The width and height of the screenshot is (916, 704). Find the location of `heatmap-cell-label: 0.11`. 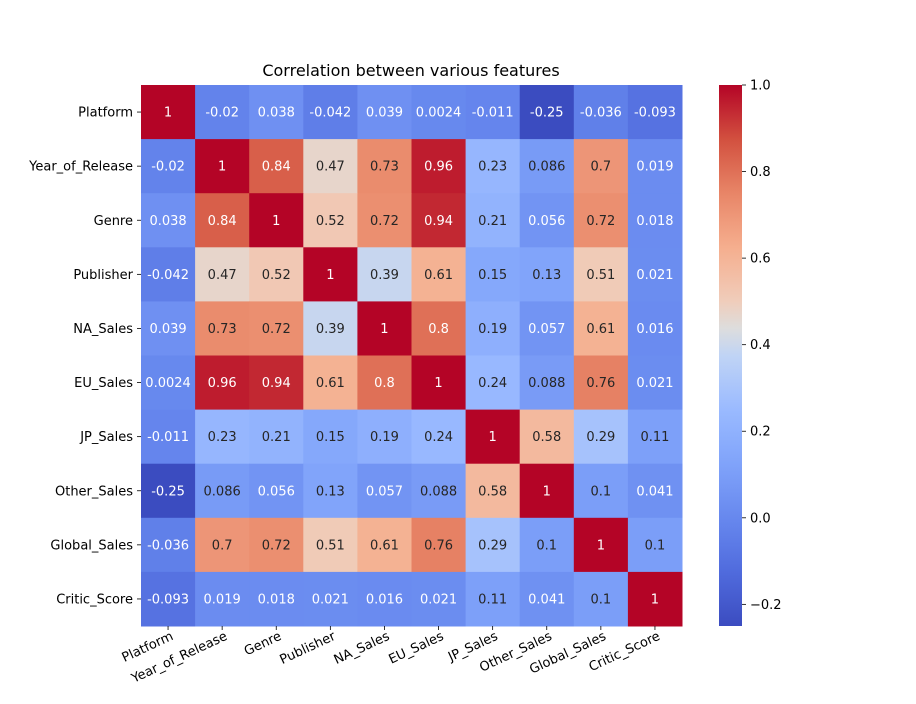

heatmap-cell-label: 0.11 is located at coordinates (492, 599).